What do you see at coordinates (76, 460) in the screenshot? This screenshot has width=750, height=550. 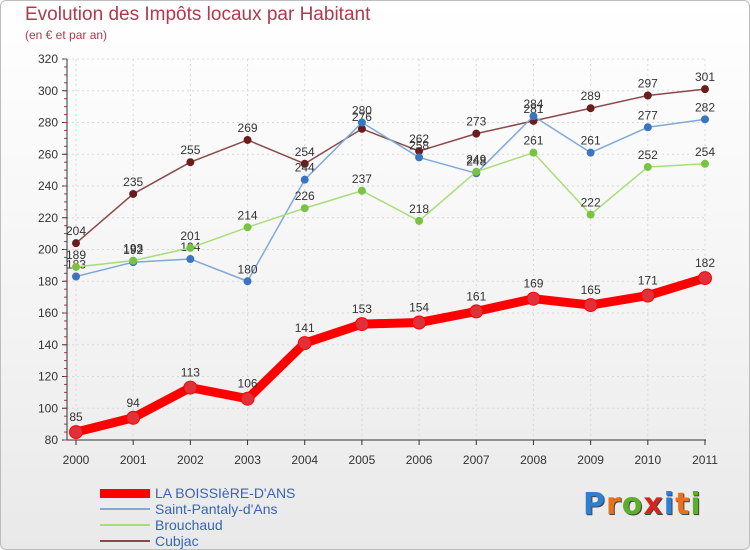 I see `x-tick-label: 2000` at bounding box center [76, 460].